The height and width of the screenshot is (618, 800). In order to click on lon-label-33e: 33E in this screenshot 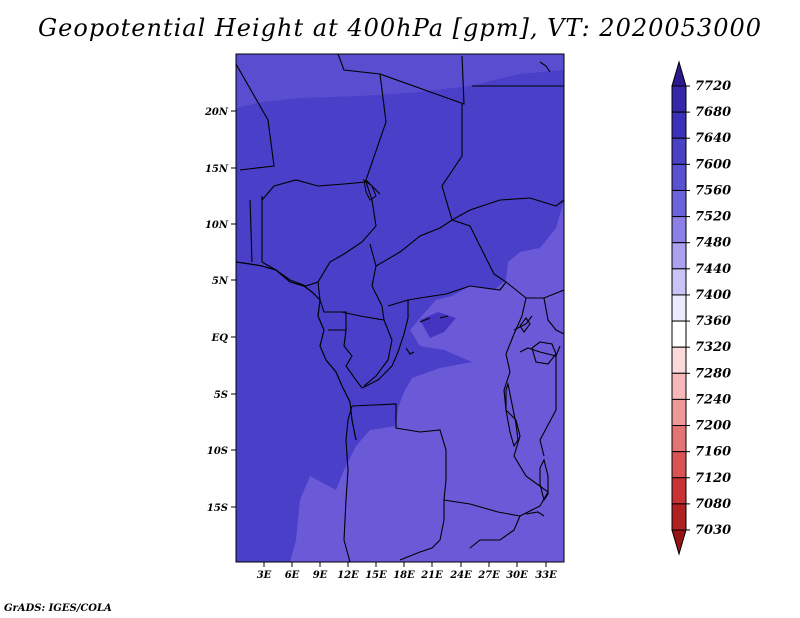, I will do `click(546, 575)`.